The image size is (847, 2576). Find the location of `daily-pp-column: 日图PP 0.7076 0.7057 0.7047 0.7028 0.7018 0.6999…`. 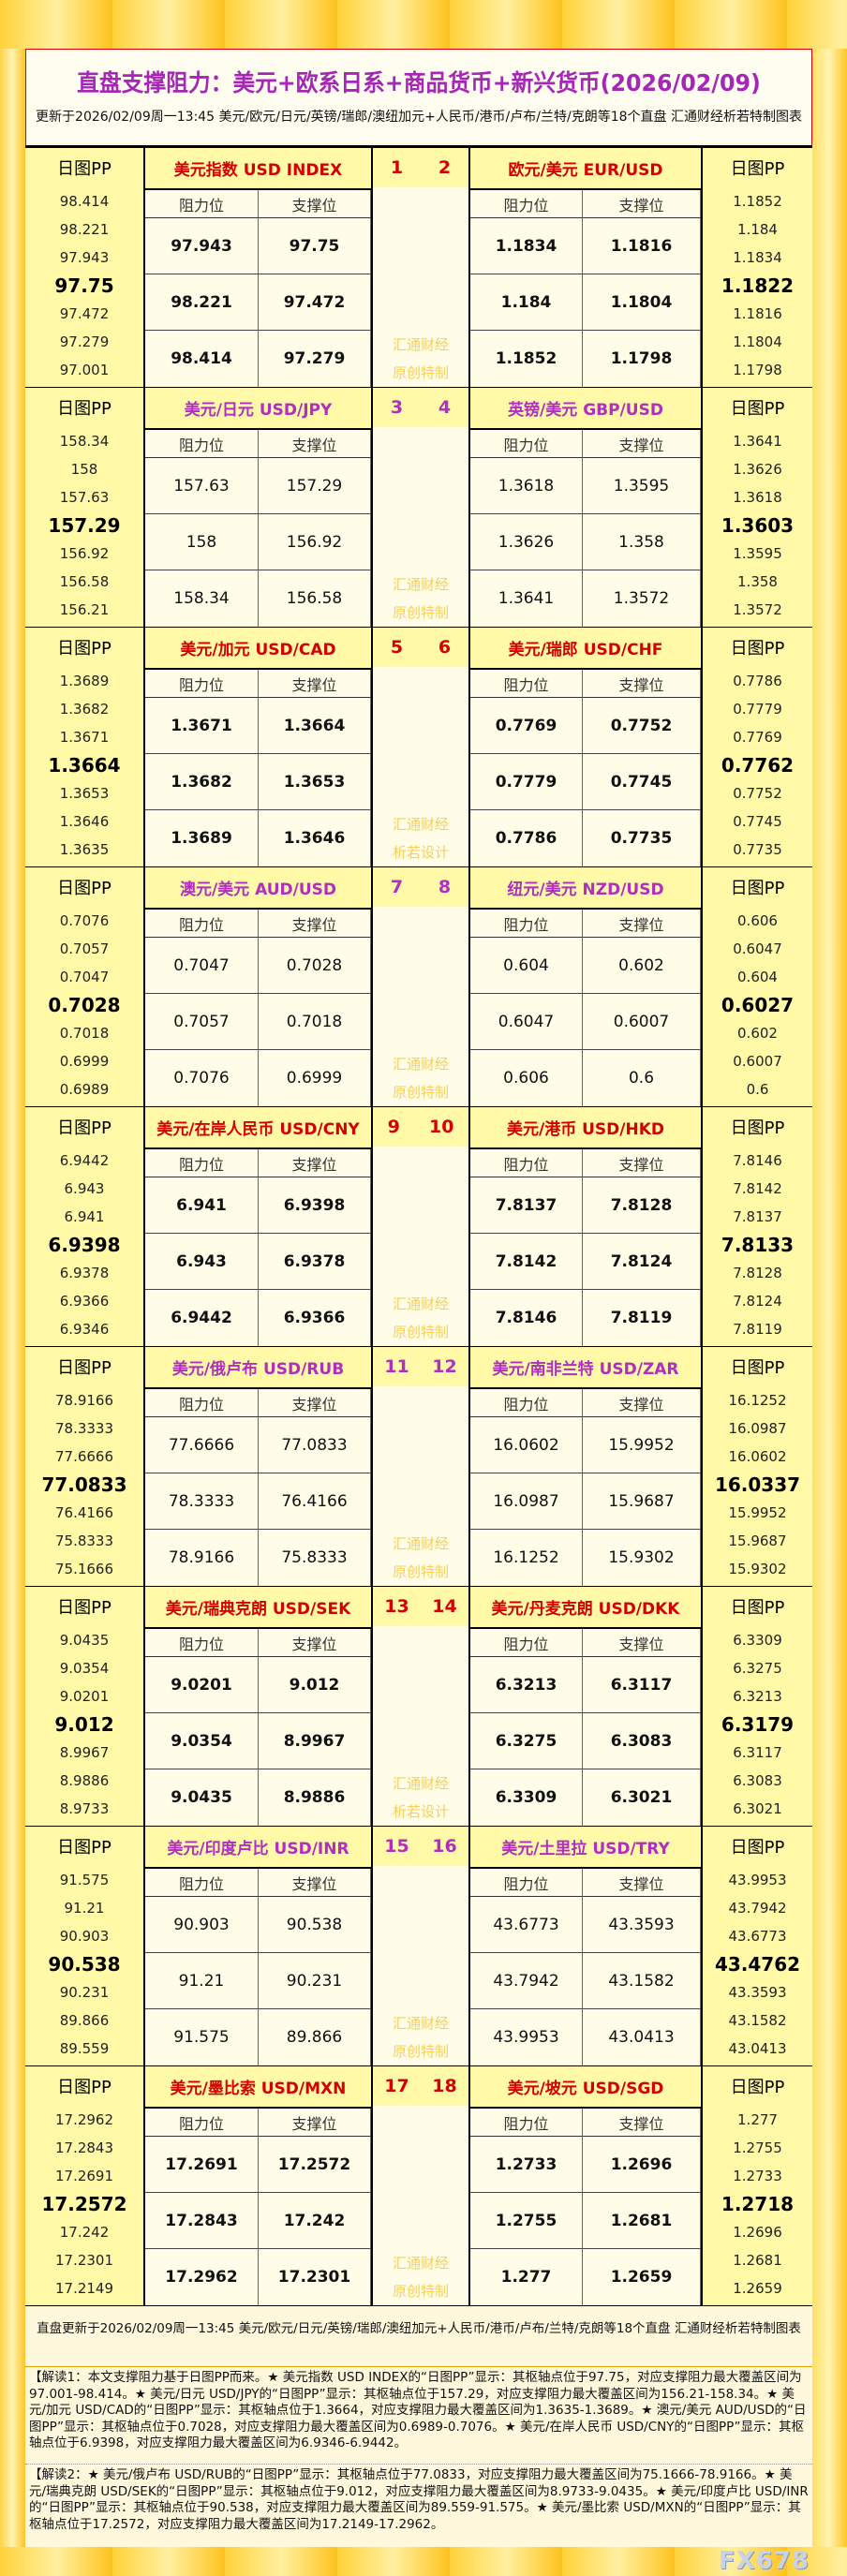

daily-pp-column: 日图PP 0.7076 0.7057 0.7047 0.7028 0.7018 0.6999… is located at coordinates (85, 986).